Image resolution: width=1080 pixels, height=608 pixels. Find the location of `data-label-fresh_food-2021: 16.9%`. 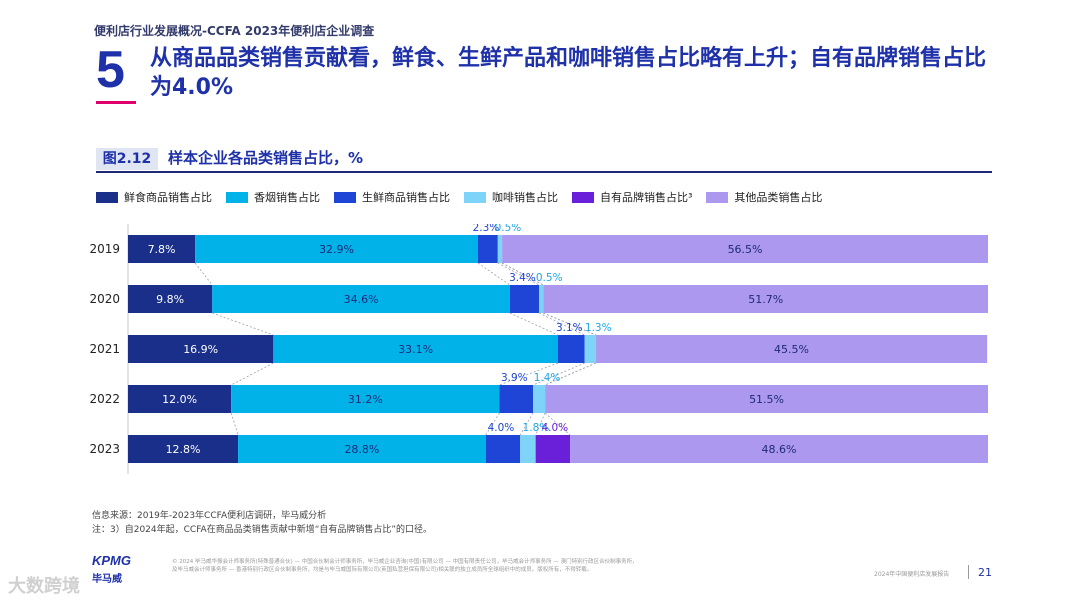

data-label-fresh_food-2021: 16.9% is located at coordinates (200, 349).